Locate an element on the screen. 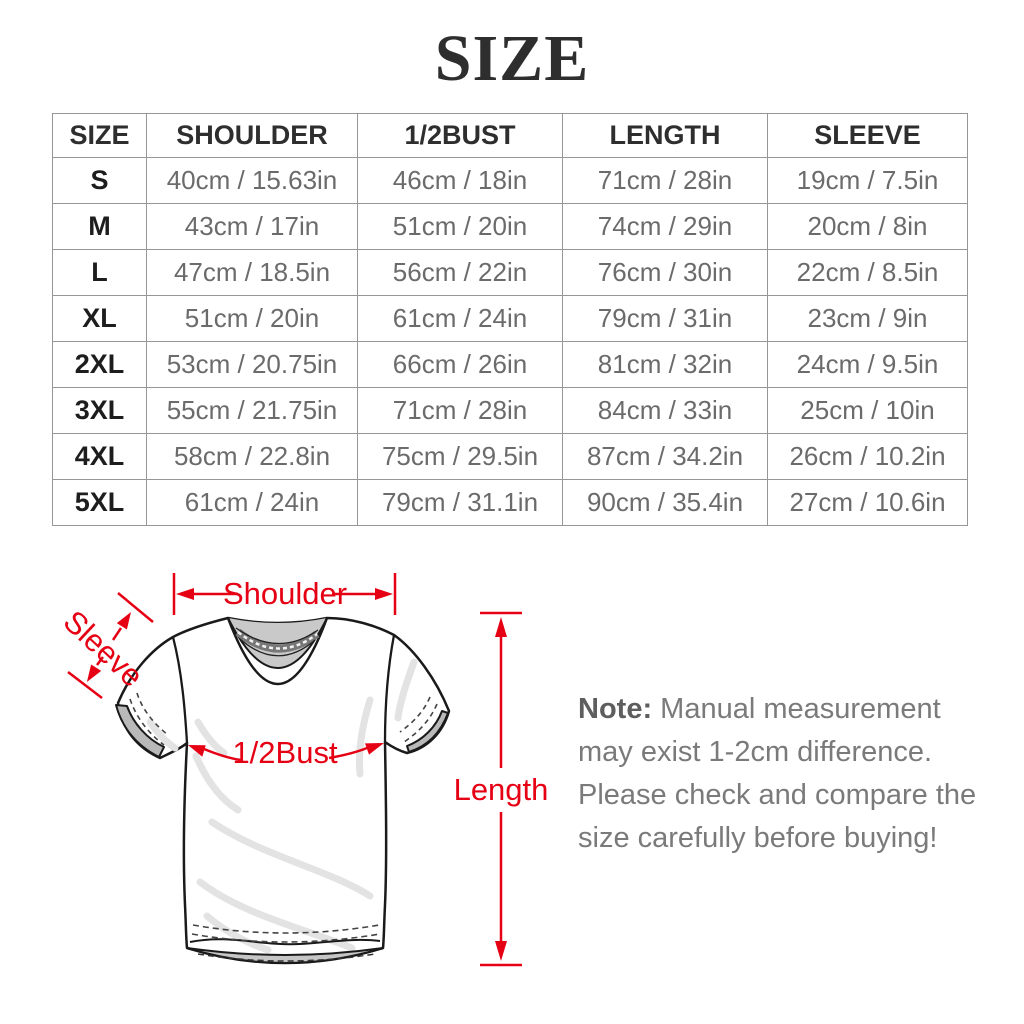 The width and height of the screenshot is (1024, 1024). note-label: Note: is located at coordinates (615, 709).